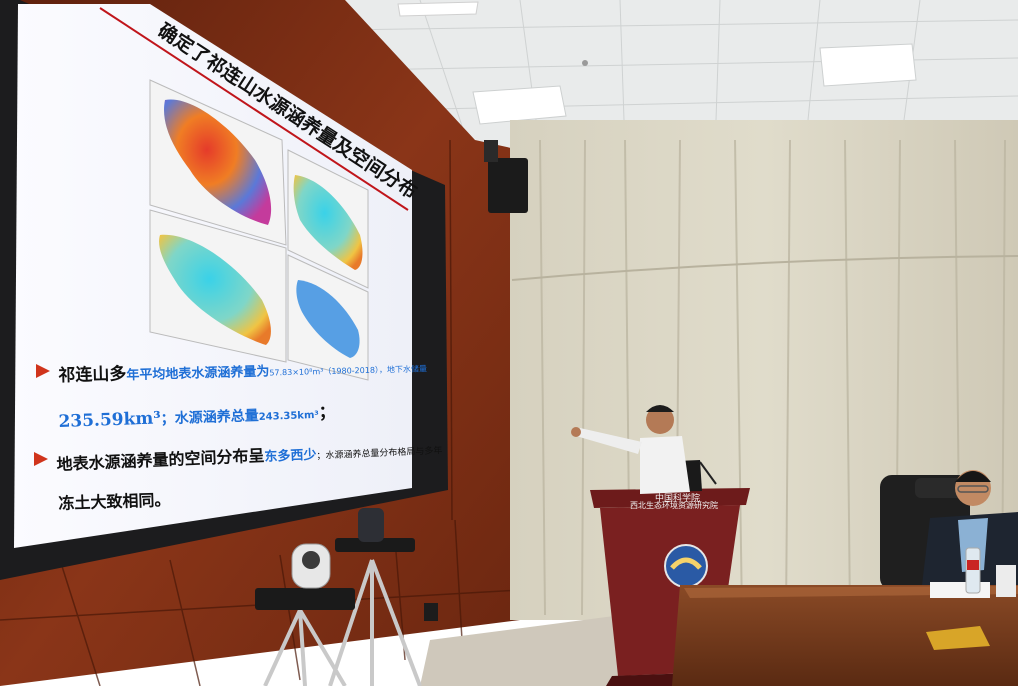 The image size is (1018, 686). Describe the element at coordinates (209, 418) in the screenshot. I see `bullet1-line2-mid: ；水源涵养总量` at that location.